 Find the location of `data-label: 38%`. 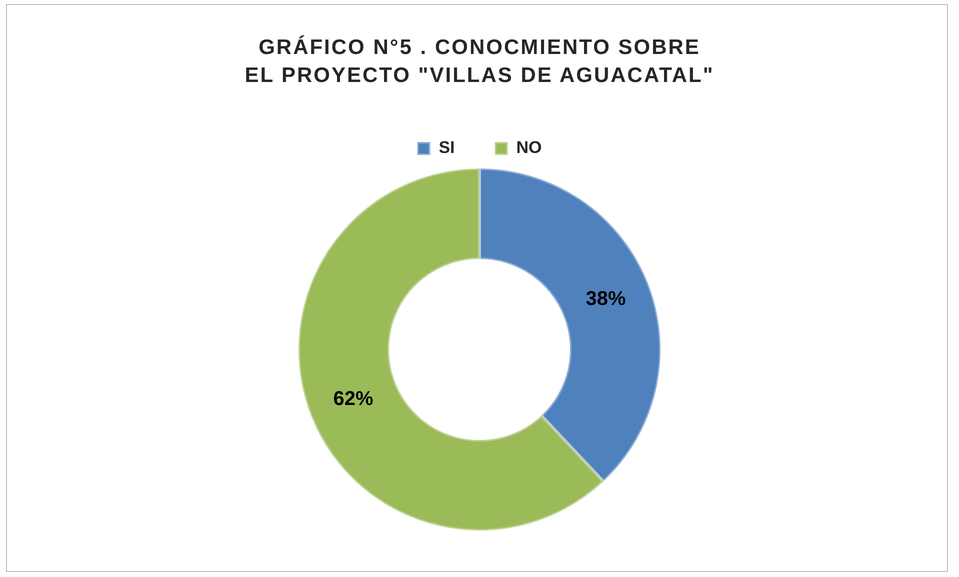

data-label: 38% is located at coordinates (606, 299).